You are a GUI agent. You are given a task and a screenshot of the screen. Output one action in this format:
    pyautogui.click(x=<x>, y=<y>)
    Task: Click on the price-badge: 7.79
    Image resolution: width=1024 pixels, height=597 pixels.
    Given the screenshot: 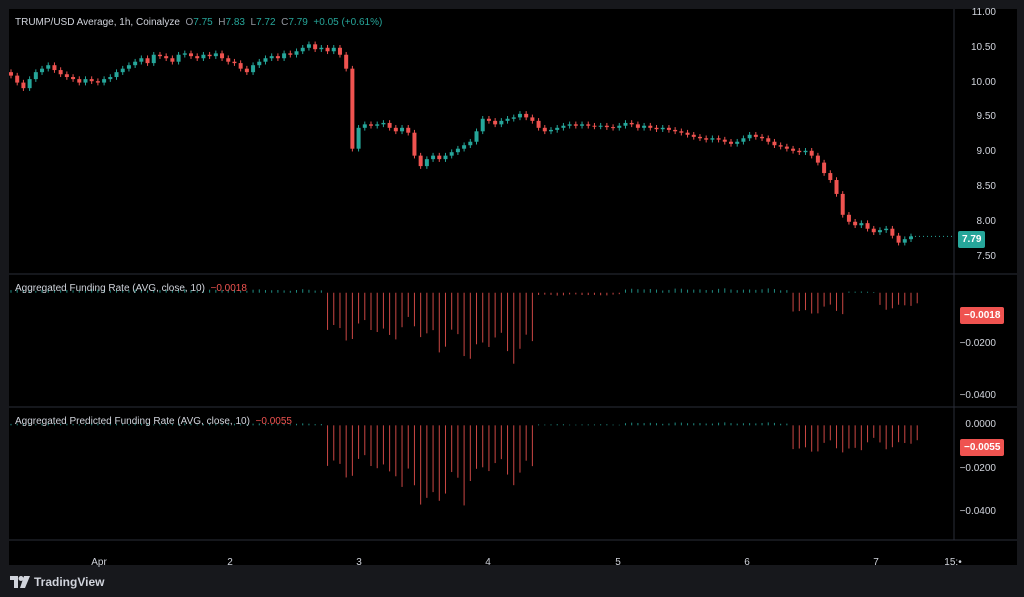 What is the action you would take?
    pyautogui.click(x=972, y=239)
    